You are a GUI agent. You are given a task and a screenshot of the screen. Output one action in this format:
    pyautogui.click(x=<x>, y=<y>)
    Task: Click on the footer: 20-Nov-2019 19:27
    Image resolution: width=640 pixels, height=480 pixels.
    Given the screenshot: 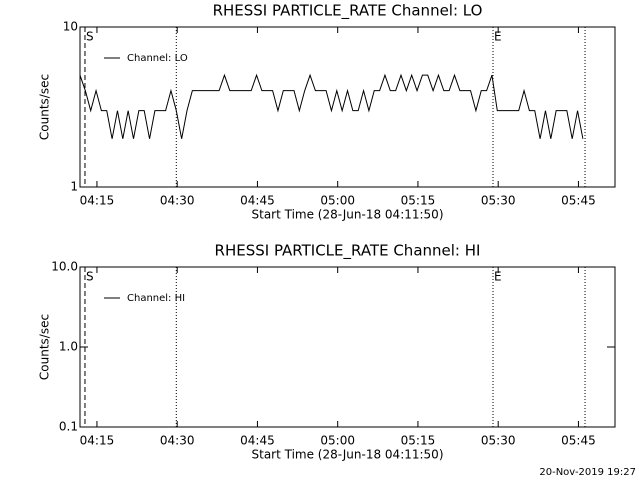 What is the action you would take?
    pyautogui.click(x=587, y=472)
    